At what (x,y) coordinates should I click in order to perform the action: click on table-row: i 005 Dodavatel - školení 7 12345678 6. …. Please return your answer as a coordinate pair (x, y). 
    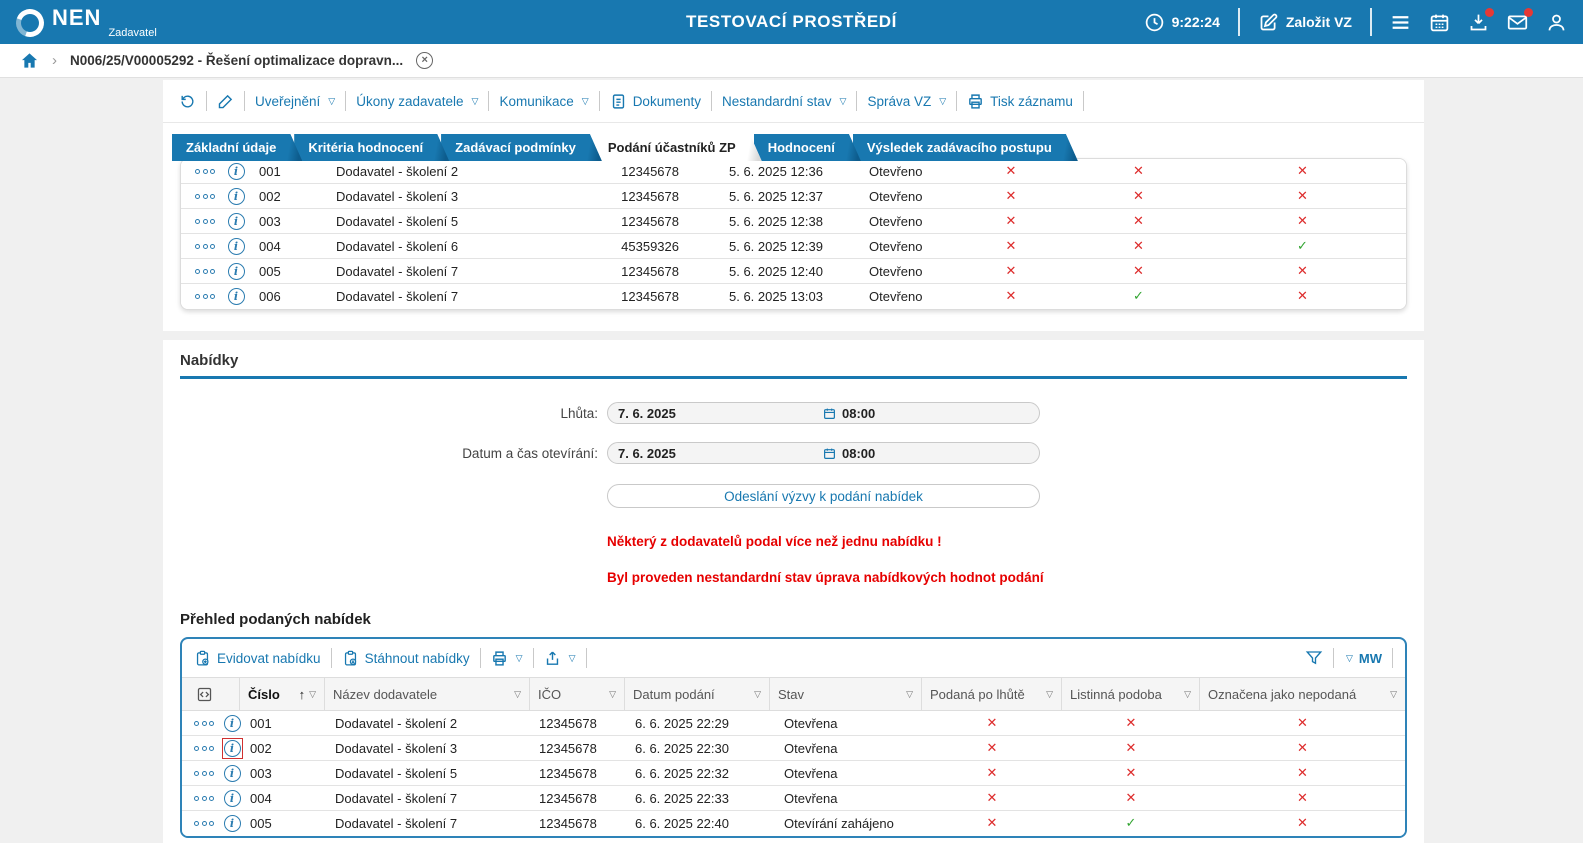
    Looking at the image, I should click on (793, 823).